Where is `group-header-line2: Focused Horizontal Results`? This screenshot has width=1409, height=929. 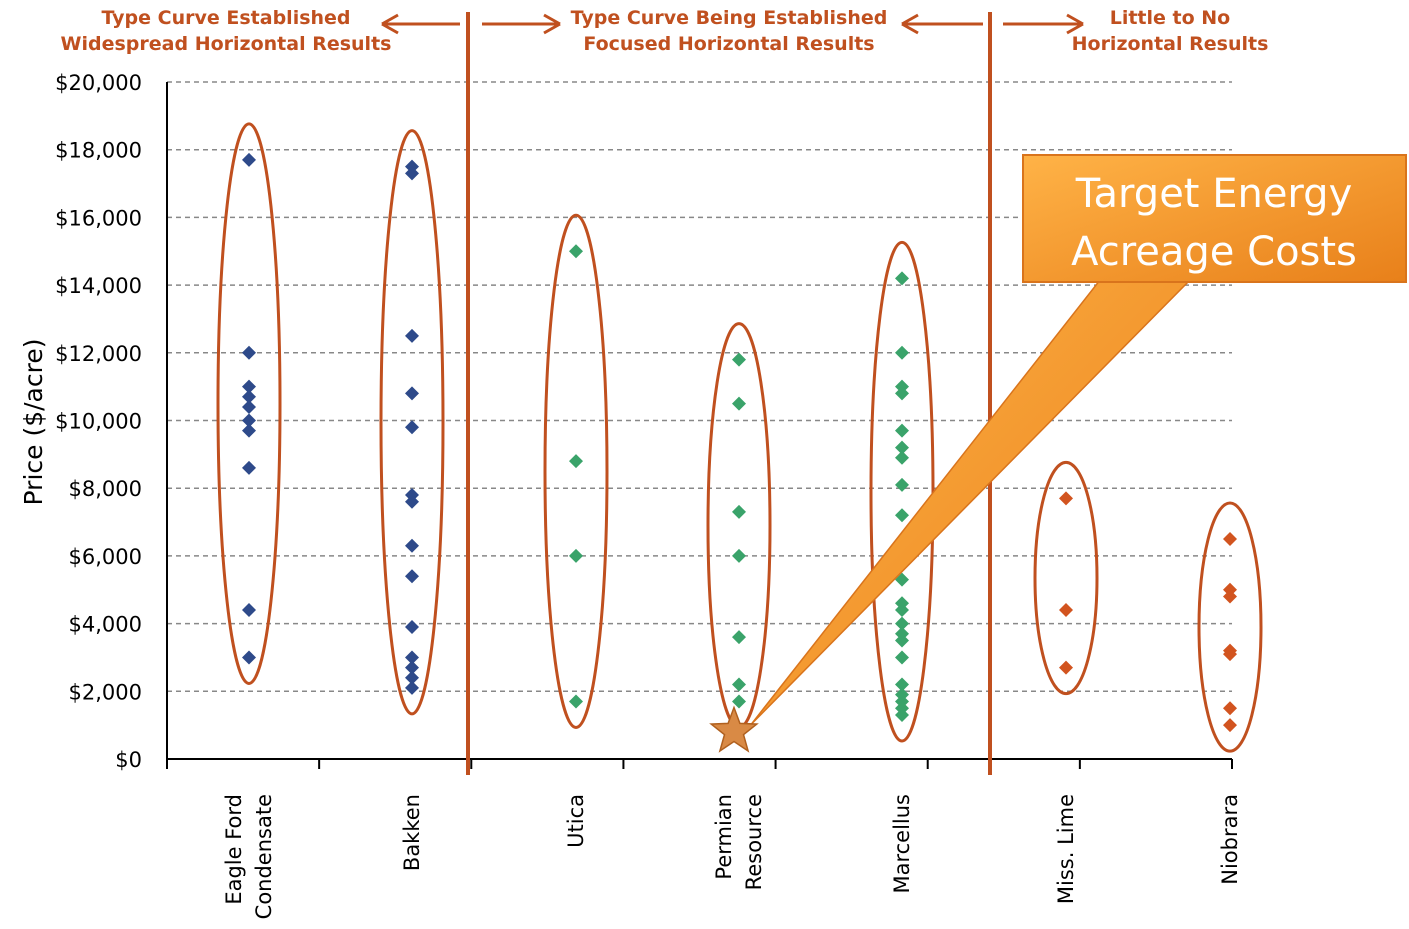
group-header-line2: Focused Horizontal Results is located at coordinates (728, 44).